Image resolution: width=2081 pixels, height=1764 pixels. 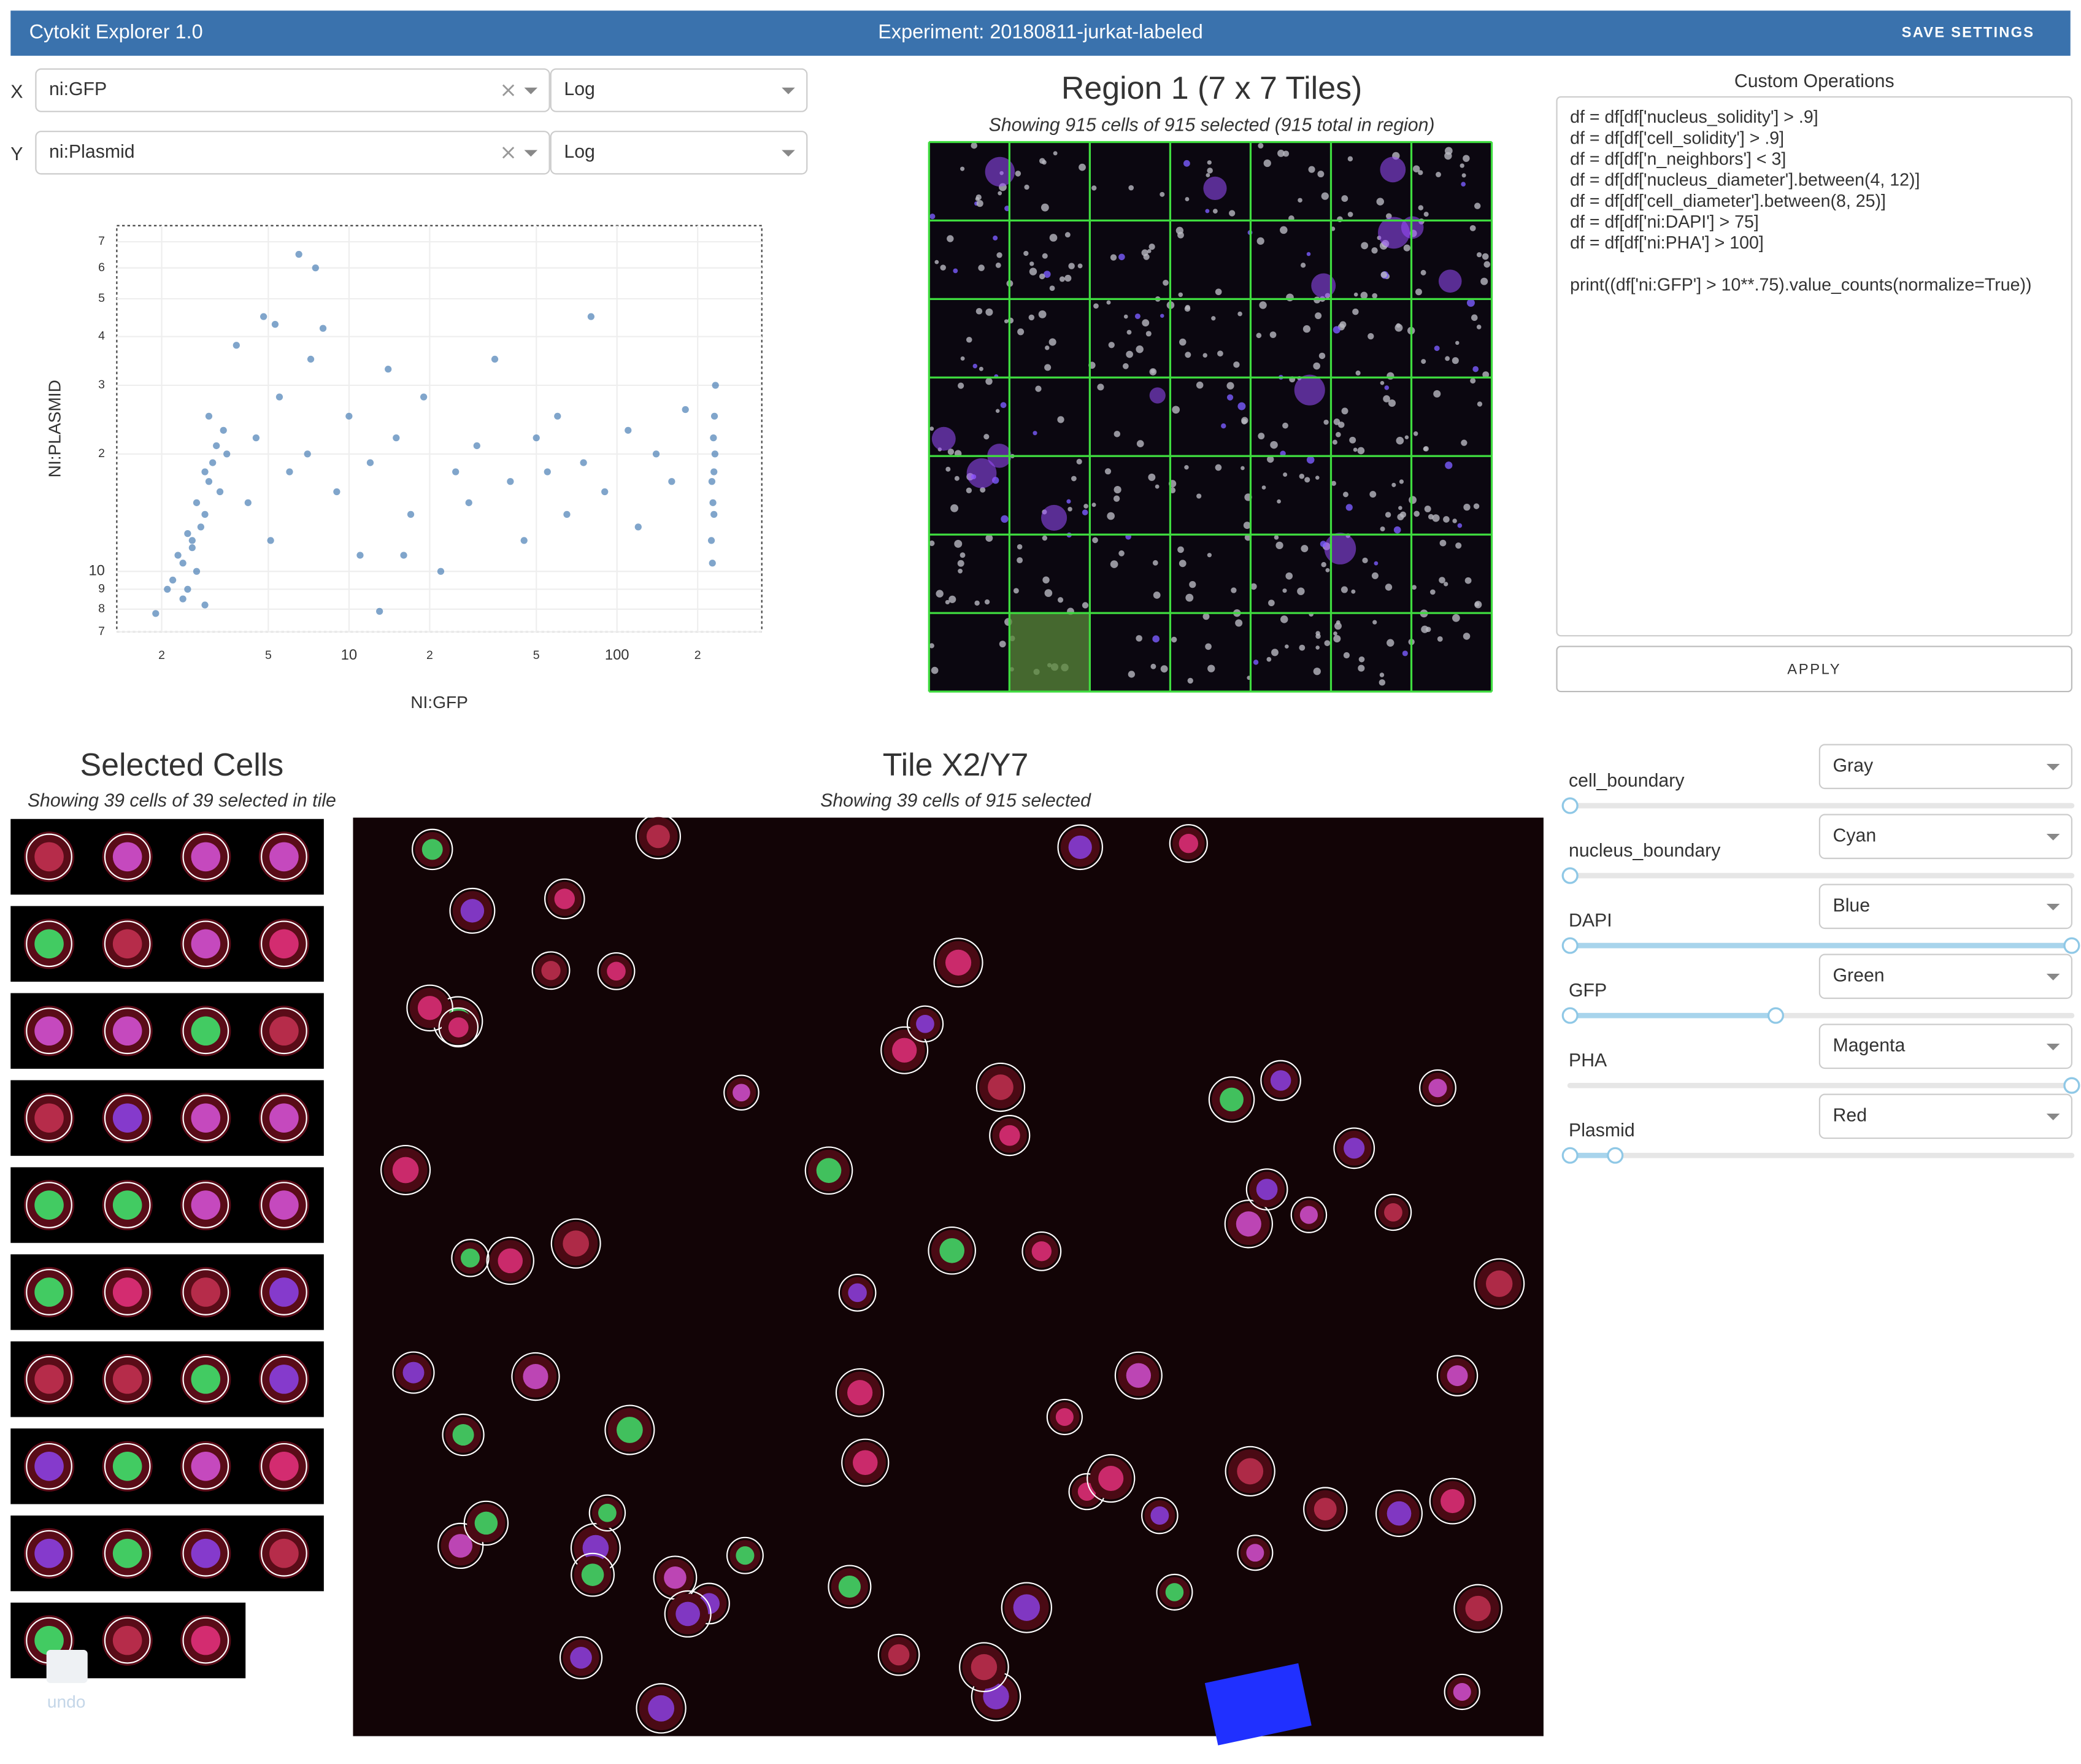 I want to click on code-editor, so click(x=1814, y=366).